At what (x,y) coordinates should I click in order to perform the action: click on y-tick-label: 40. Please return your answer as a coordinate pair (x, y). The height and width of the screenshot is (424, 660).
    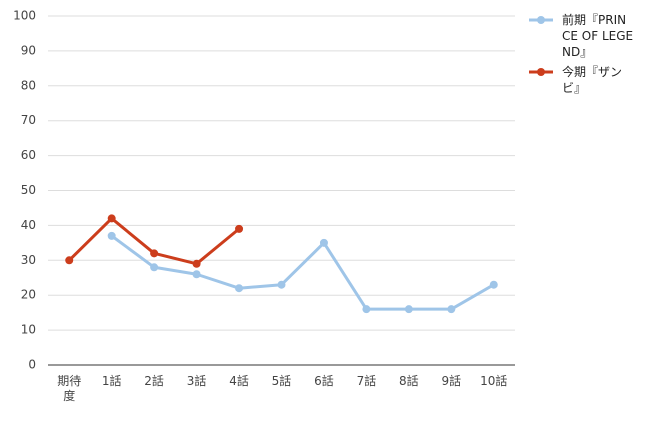
    Looking at the image, I should click on (28, 225).